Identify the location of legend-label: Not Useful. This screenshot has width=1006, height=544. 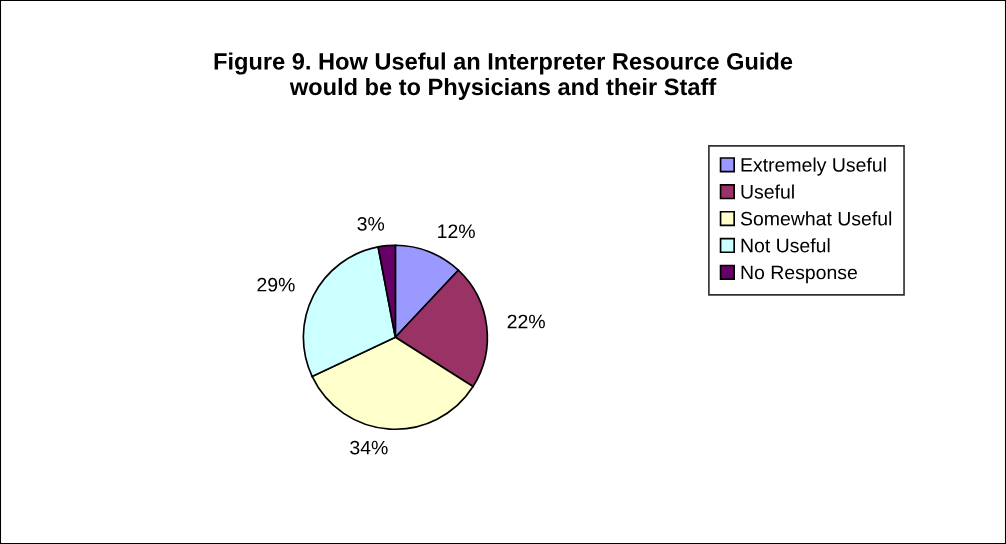
(785, 245).